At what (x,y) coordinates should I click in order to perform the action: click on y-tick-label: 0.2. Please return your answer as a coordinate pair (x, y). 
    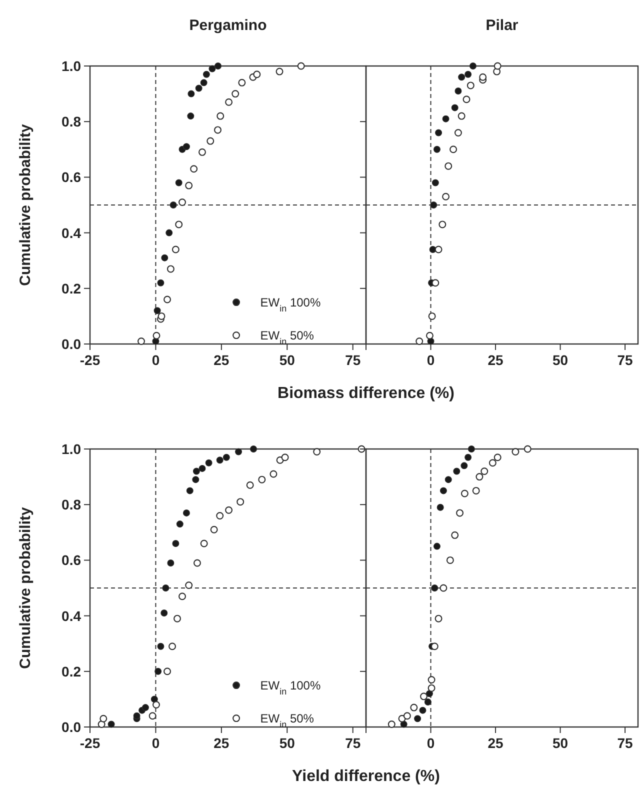
    Looking at the image, I should click on (72, 671).